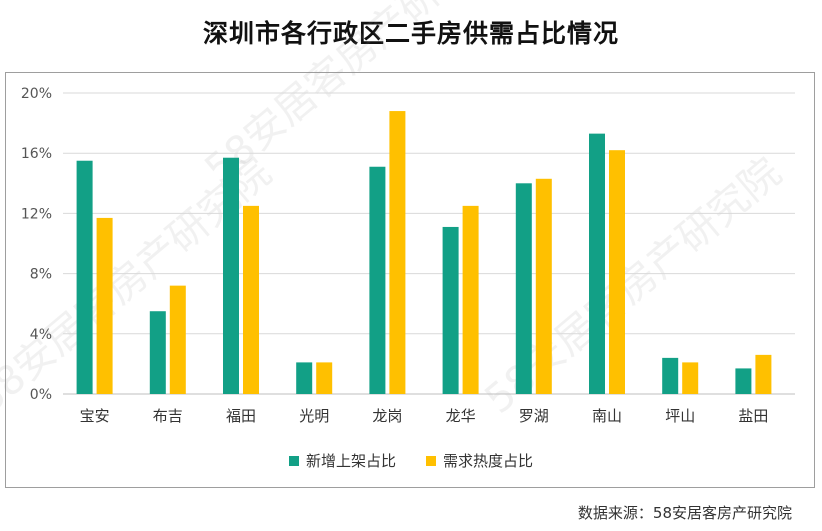 Image resolution: width=822 pixels, height=531 pixels. What do you see at coordinates (41, 395) in the screenshot?
I see `y-tick-label: 0%` at bounding box center [41, 395].